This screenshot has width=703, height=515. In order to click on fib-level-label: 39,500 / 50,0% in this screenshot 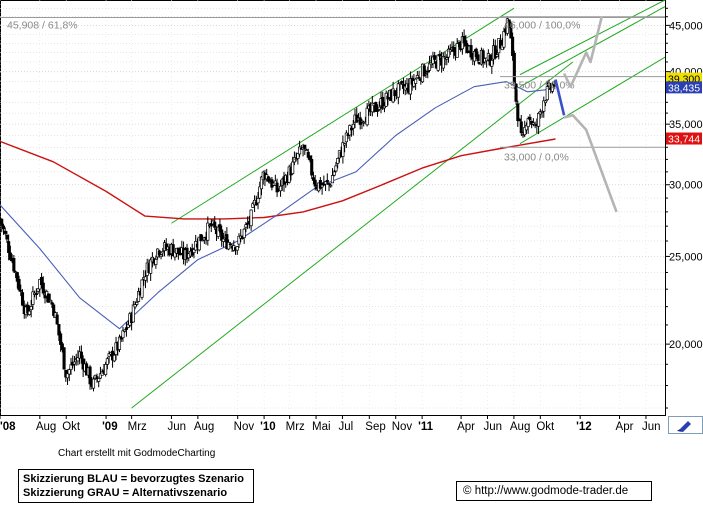, I will do `click(539, 86)`.